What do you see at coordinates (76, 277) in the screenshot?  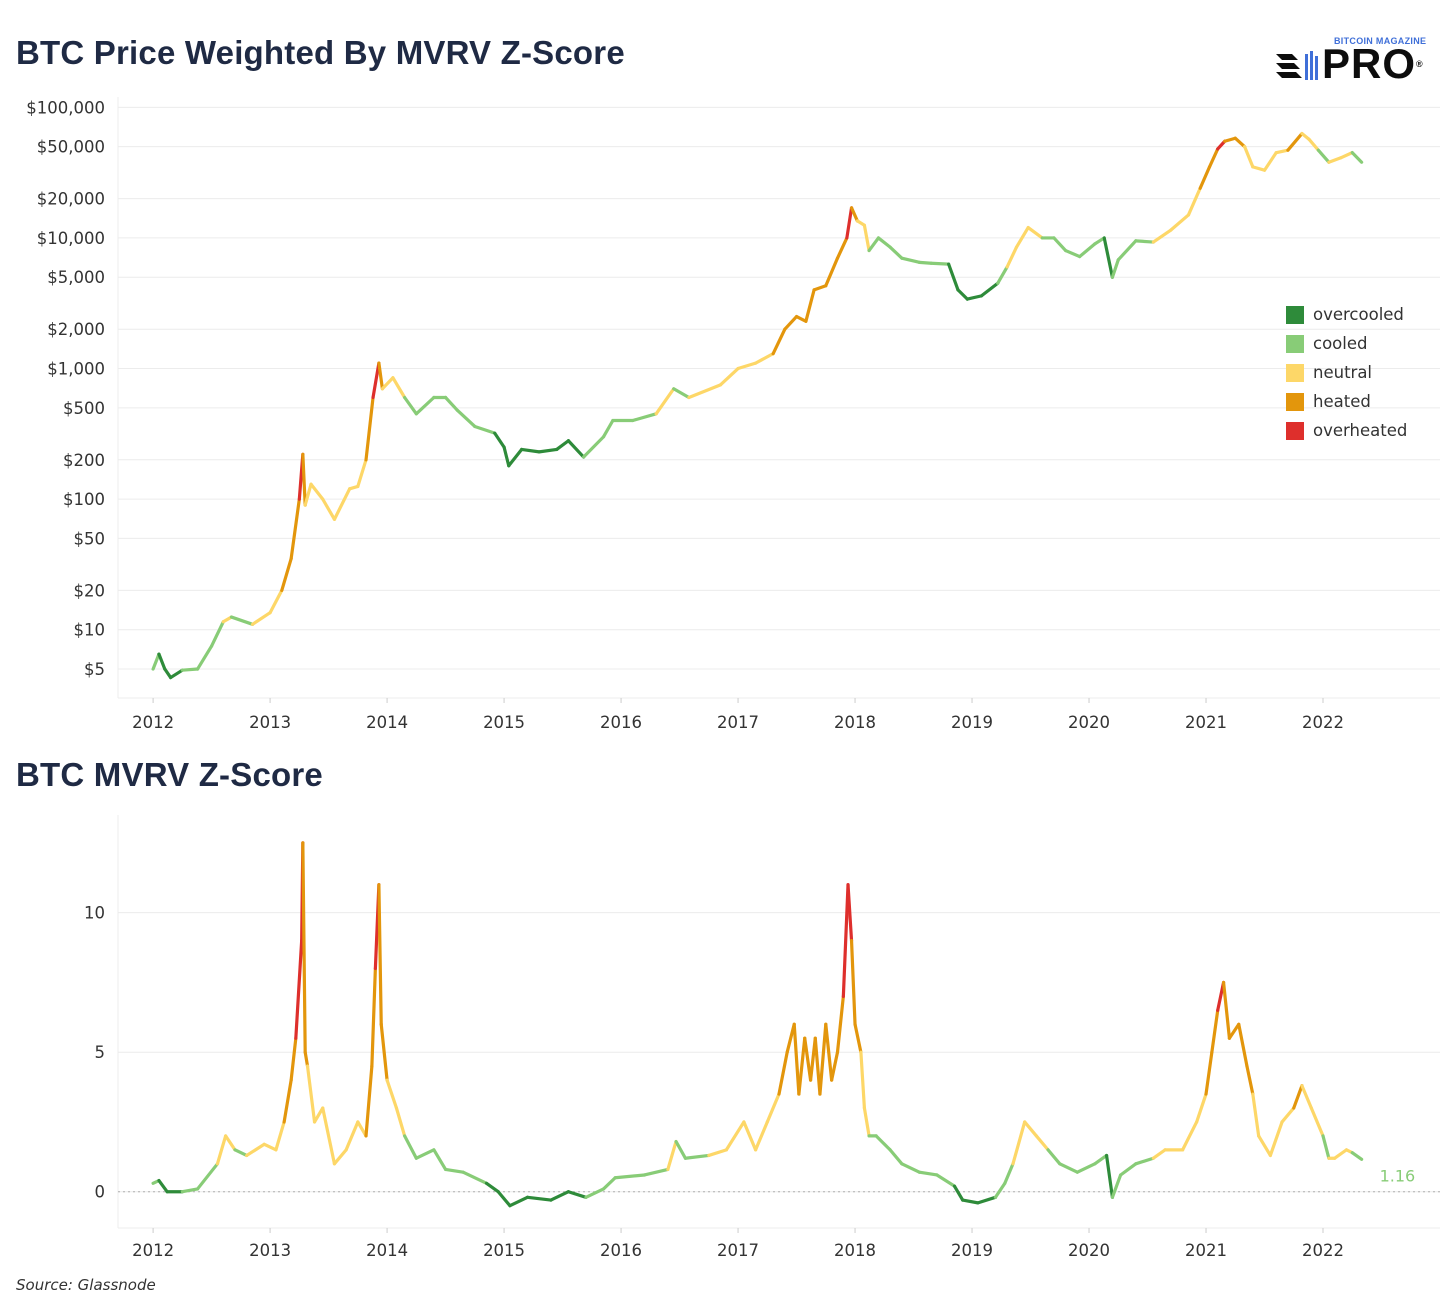 I see `price-y-tick-label: $5,000` at bounding box center [76, 277].